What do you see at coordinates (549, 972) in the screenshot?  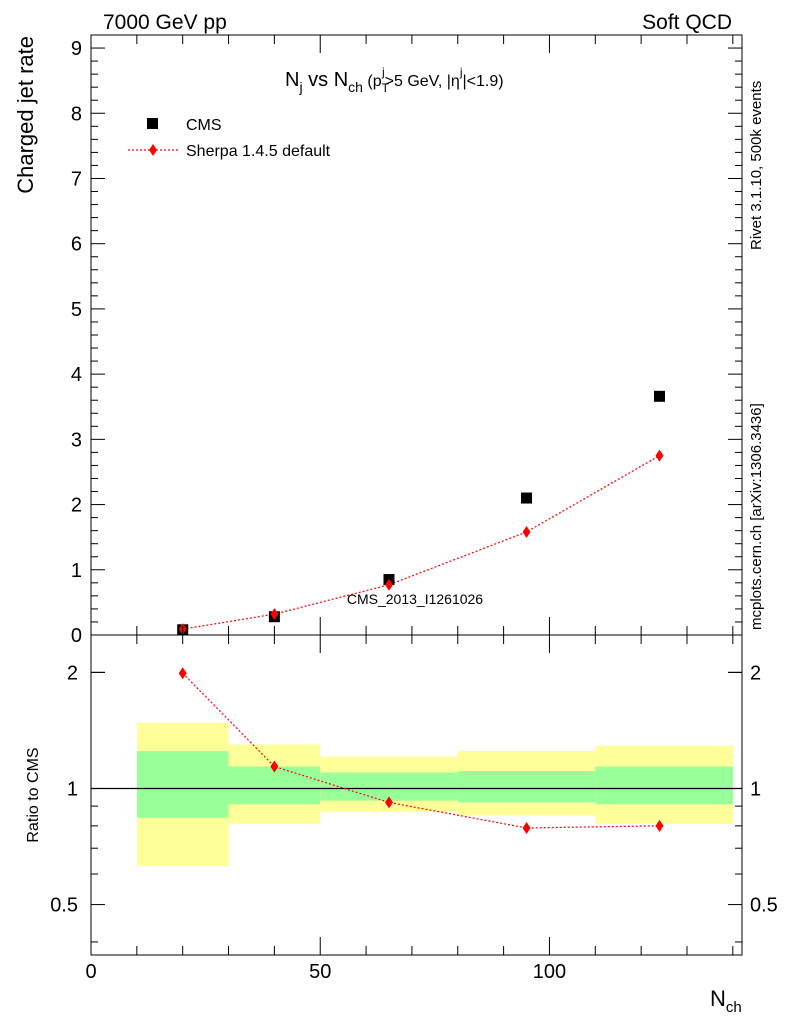 I see `x-tick-label: 100` at bounding box center [549, 972].